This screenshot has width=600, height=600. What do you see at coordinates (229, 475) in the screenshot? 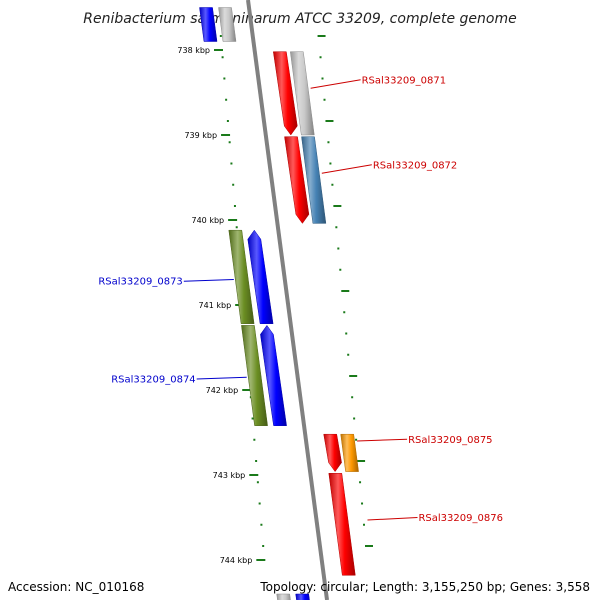
I see `tick-label: 743 kbp` at bounding box center [229, 475].